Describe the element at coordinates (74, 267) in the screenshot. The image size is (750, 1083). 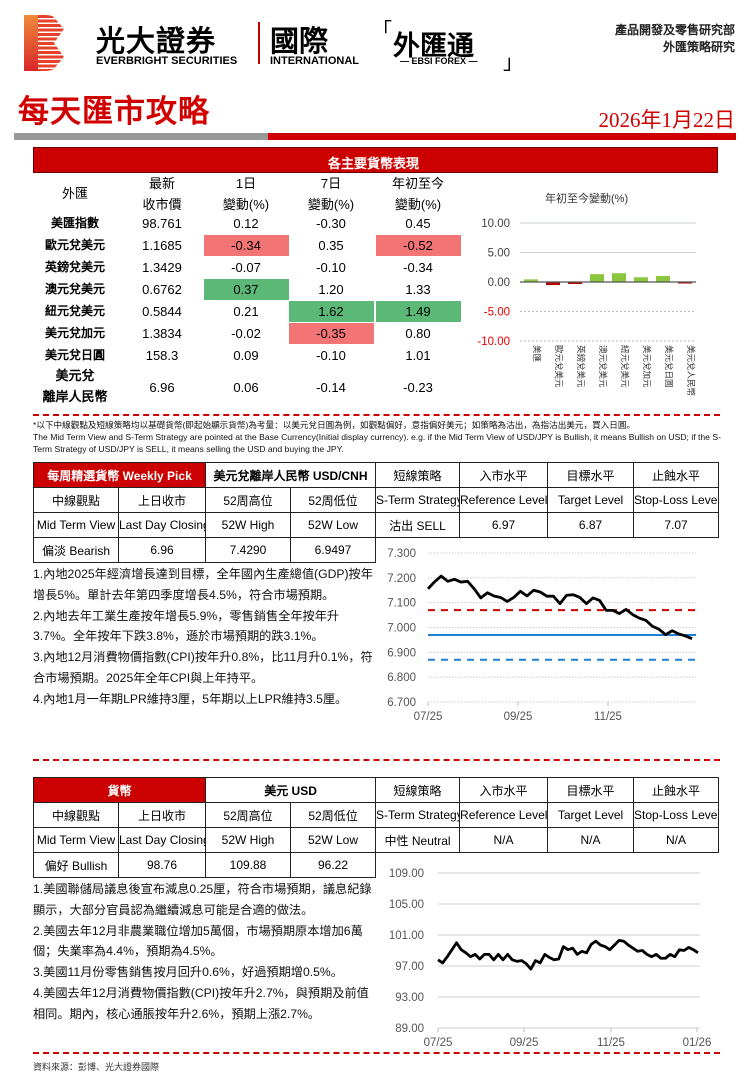
I see `row-pair: 英鎊兌美元` at that location.